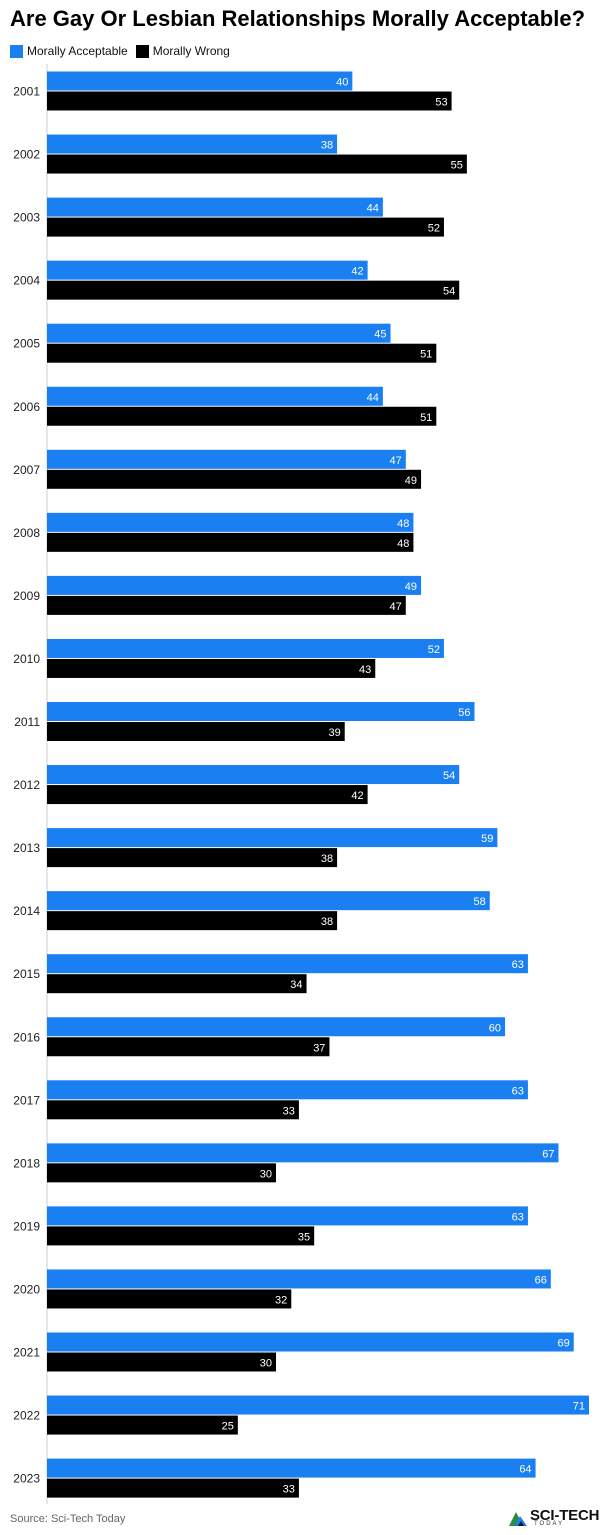 This screenshot has width=600, height=1535. Describe the element at coordinates (142, 51) in the screenshot. I see `legend-swatch-wrong` at that location.